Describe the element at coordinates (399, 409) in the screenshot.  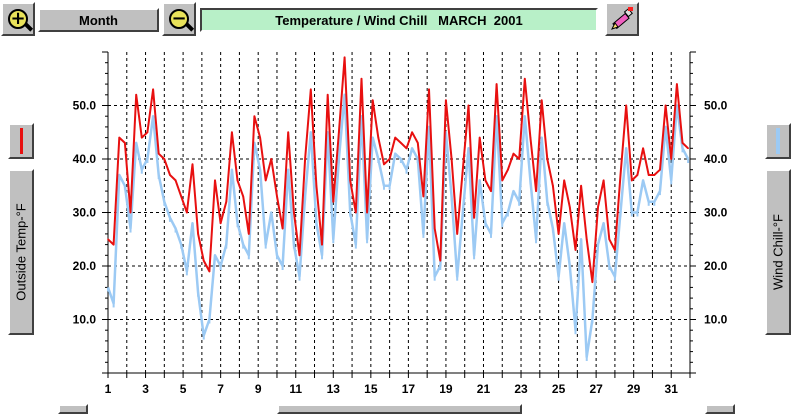
I see `scroll-thumb` at that location.